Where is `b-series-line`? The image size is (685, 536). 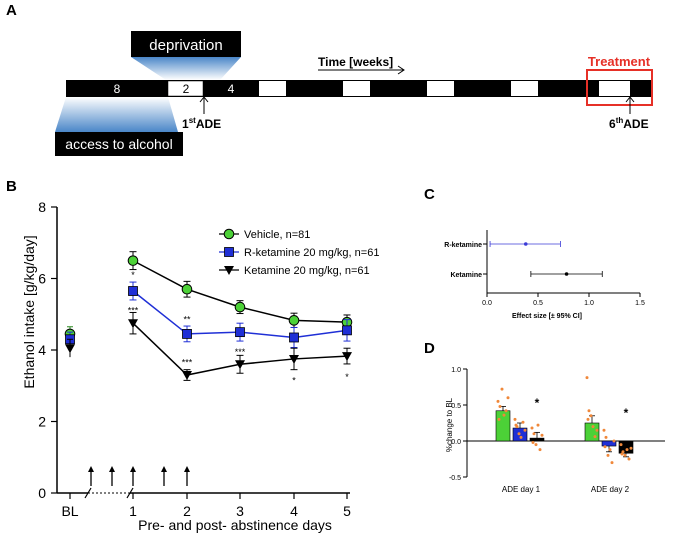
b-series-line is located at coordinates (240, 349).